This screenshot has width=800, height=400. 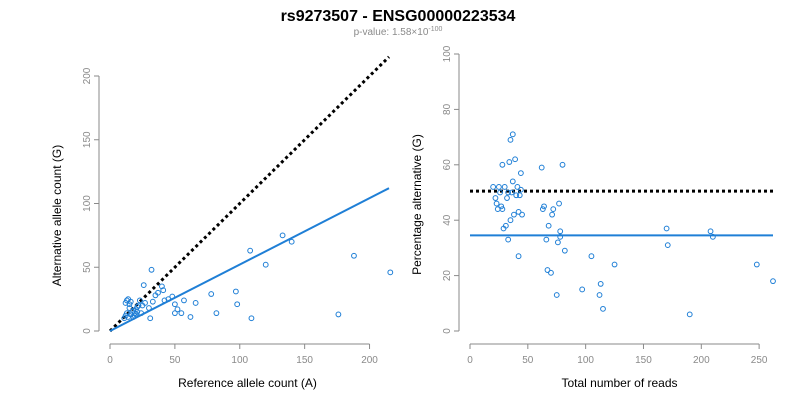 I want to click on y-axis-label: Percentage alternative (G), so click(x=417, y=204).